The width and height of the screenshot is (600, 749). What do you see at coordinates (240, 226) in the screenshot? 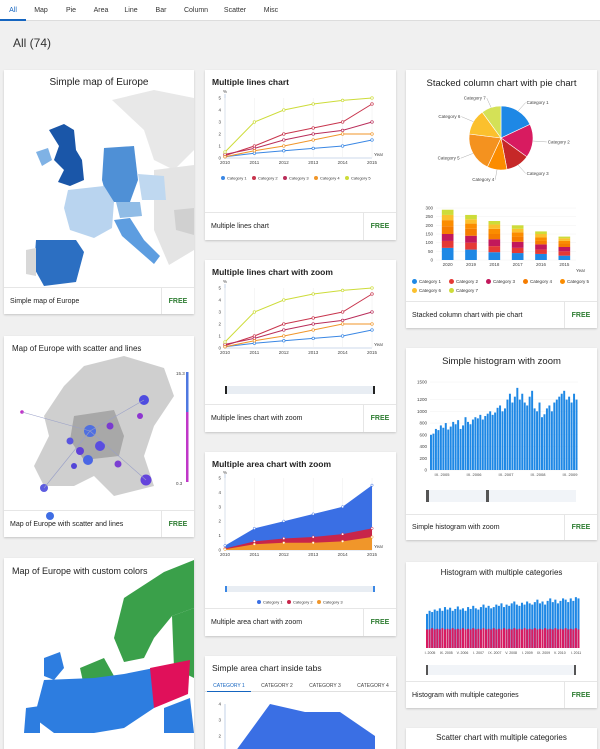
I see `card-name: Multiple lines chart` at bounding box center [240, 226].